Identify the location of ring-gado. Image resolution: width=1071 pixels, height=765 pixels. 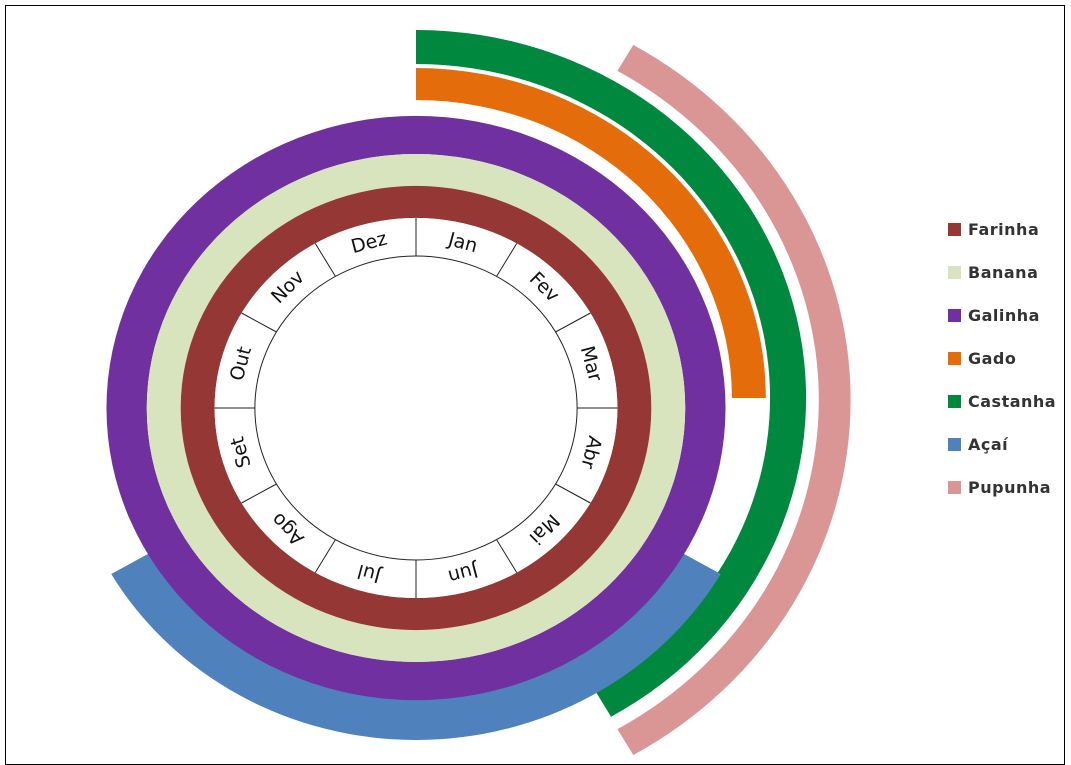
(591, 233).